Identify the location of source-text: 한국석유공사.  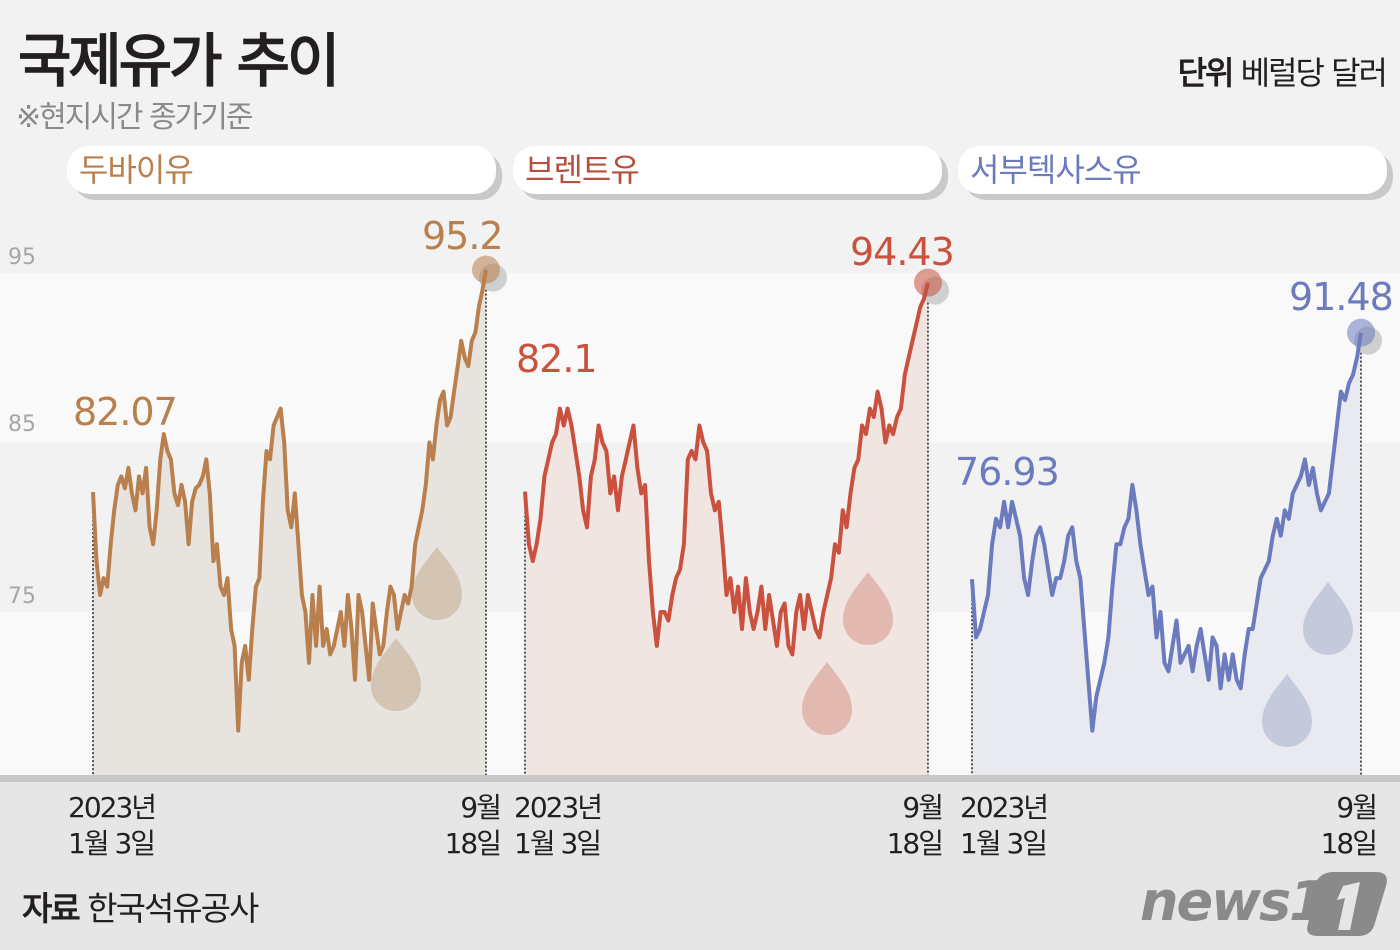
(168, 908).